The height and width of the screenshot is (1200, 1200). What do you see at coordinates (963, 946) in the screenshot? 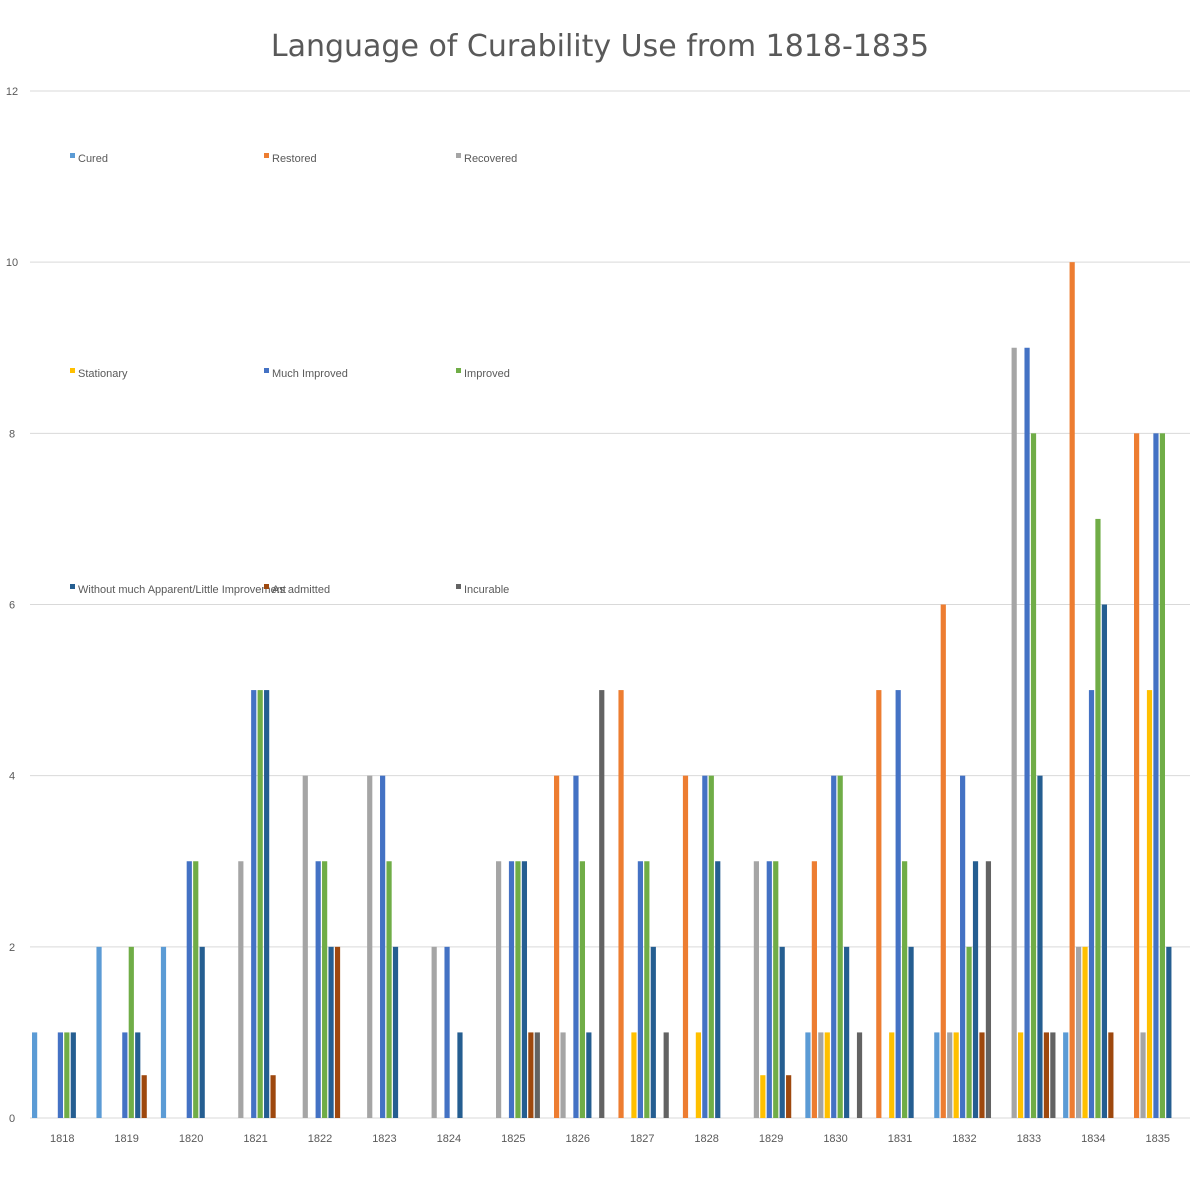
I see `bar-1832-much-improved` at bounding box center [963, 946].